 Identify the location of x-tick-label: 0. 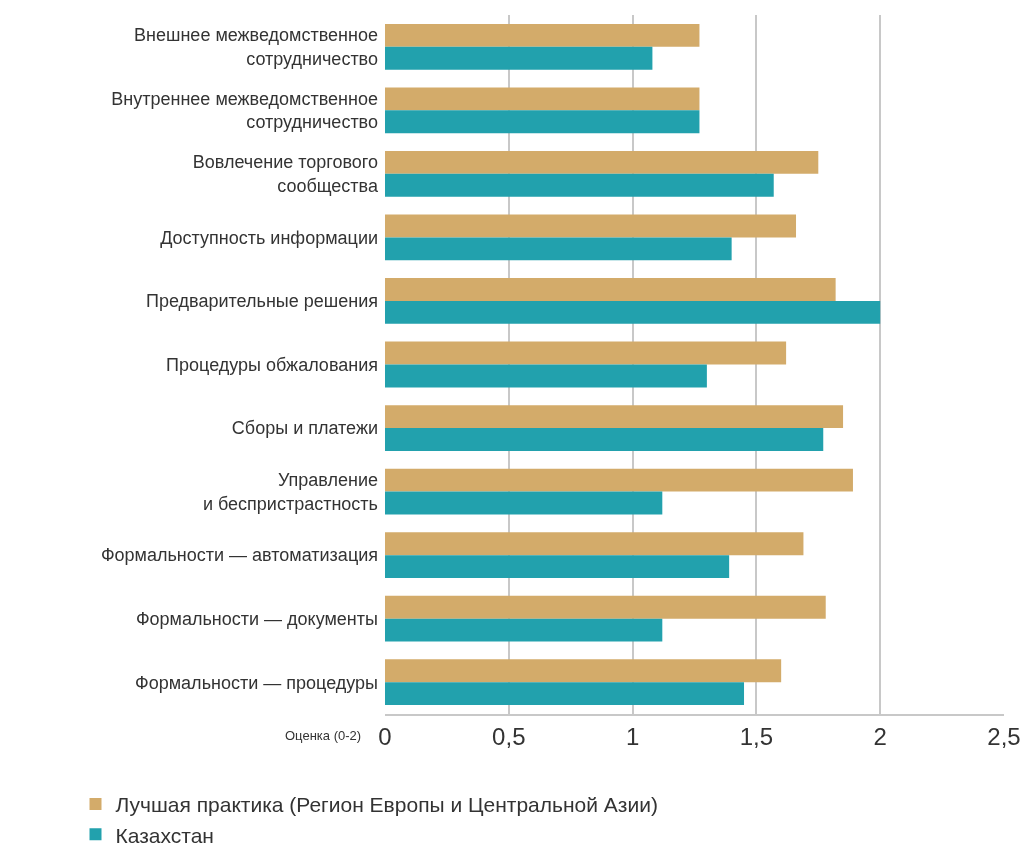
(385, 736).